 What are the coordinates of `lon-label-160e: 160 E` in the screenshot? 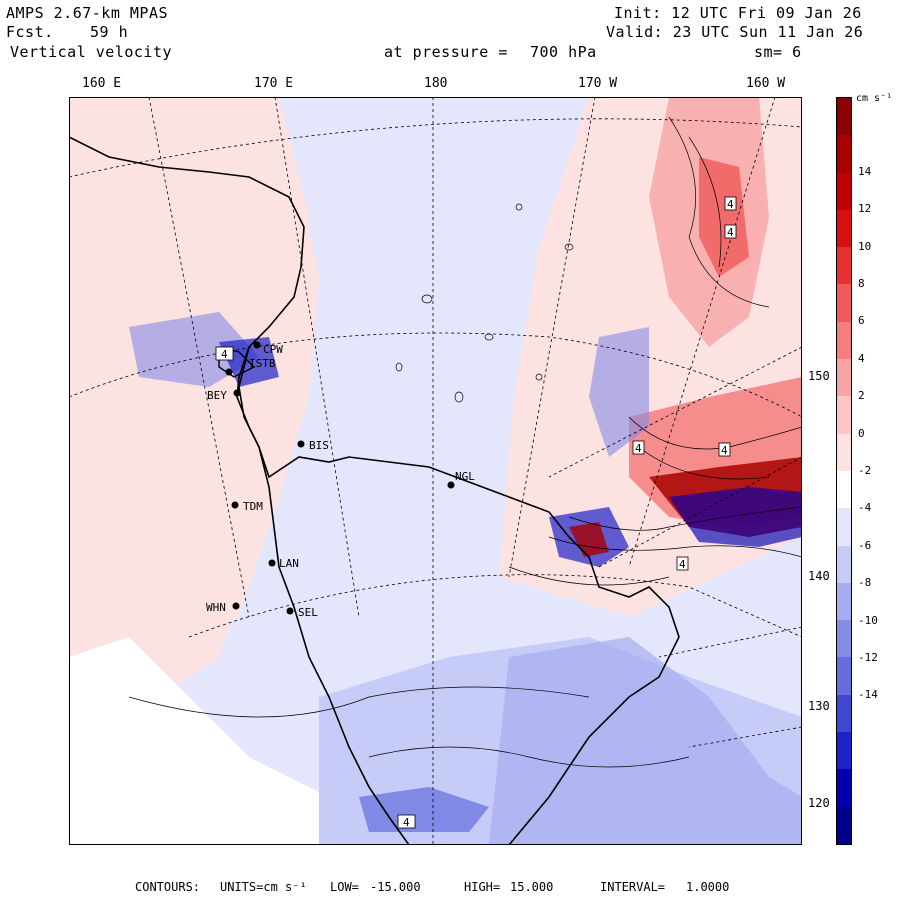 It's located at (102, 83).